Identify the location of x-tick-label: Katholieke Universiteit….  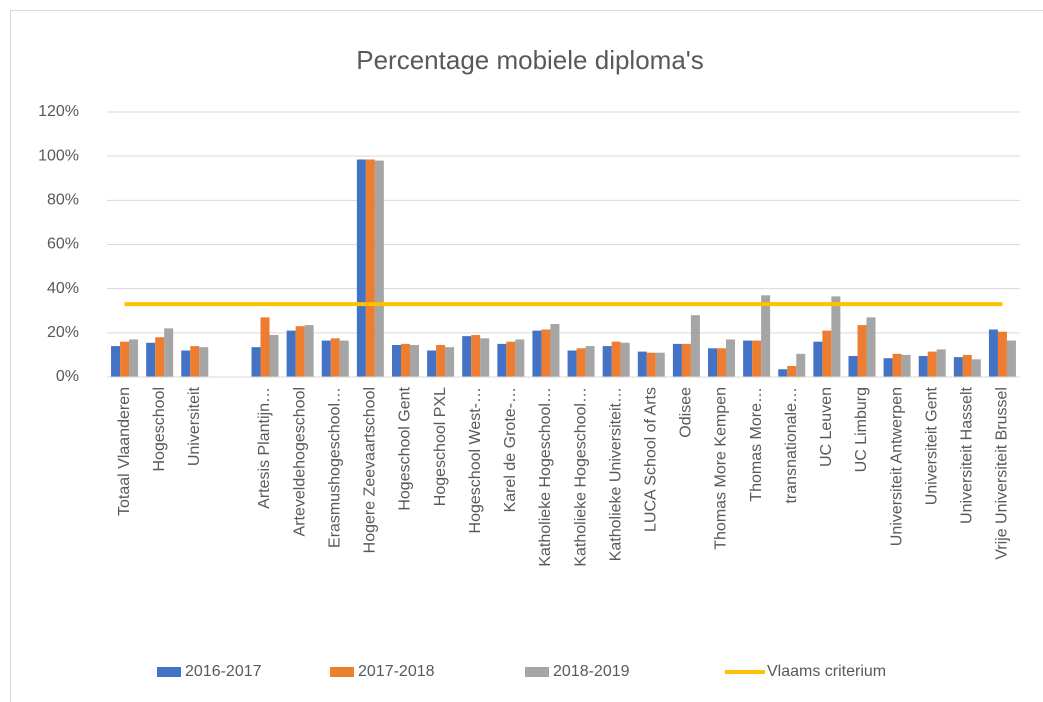
(615, 474).